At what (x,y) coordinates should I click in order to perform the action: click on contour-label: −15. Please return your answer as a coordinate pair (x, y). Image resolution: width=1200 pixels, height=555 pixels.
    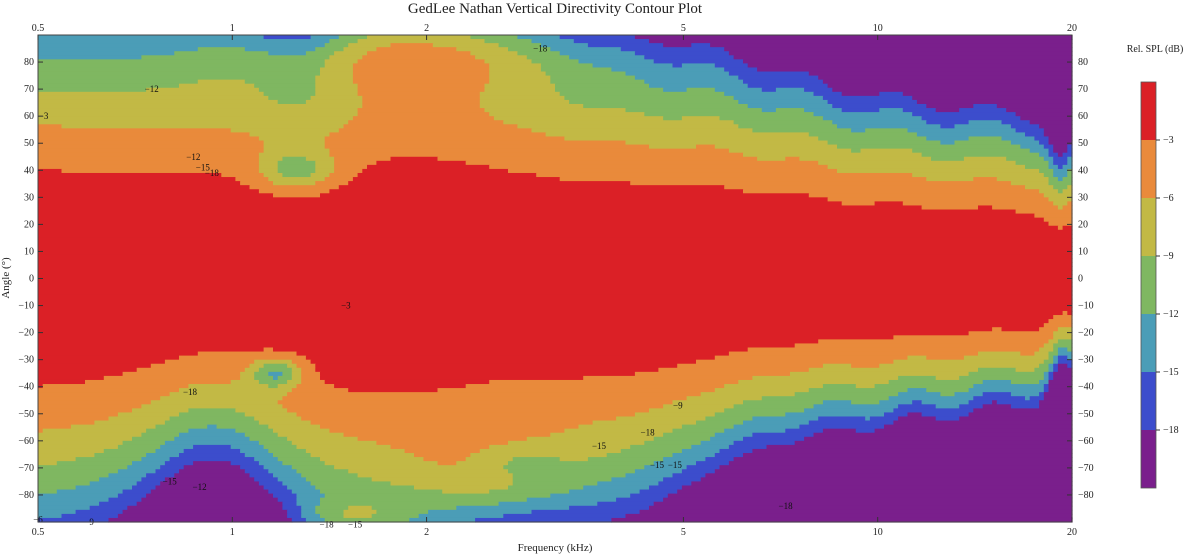
    Looking at the image, I should click on (355, 525).